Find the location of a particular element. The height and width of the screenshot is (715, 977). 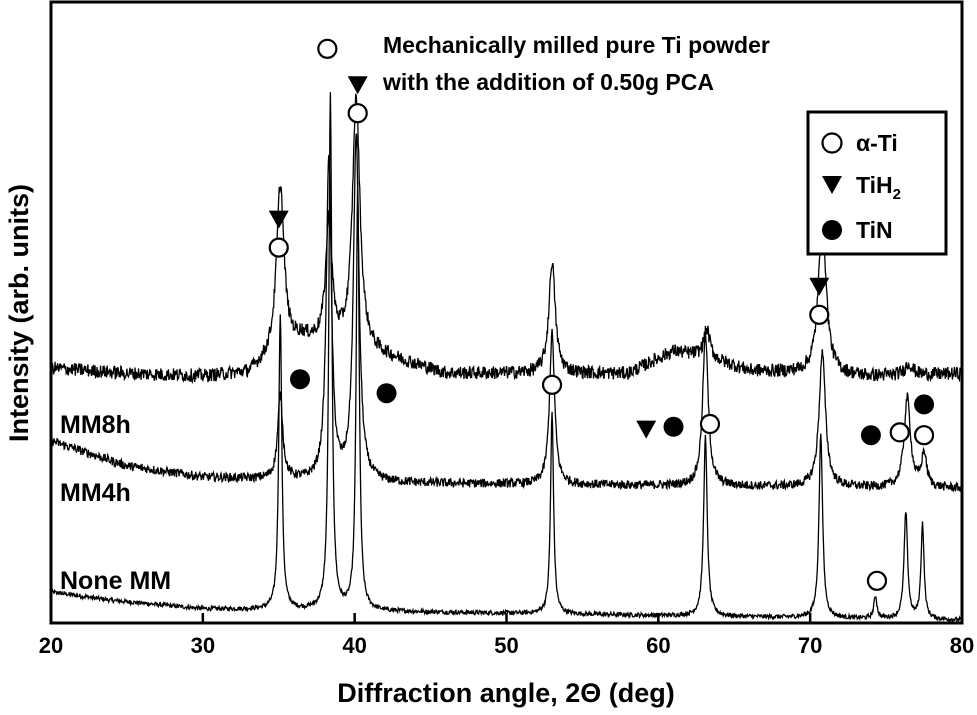

x-tick-label-80: 80 is located at coordinates (962, 645).